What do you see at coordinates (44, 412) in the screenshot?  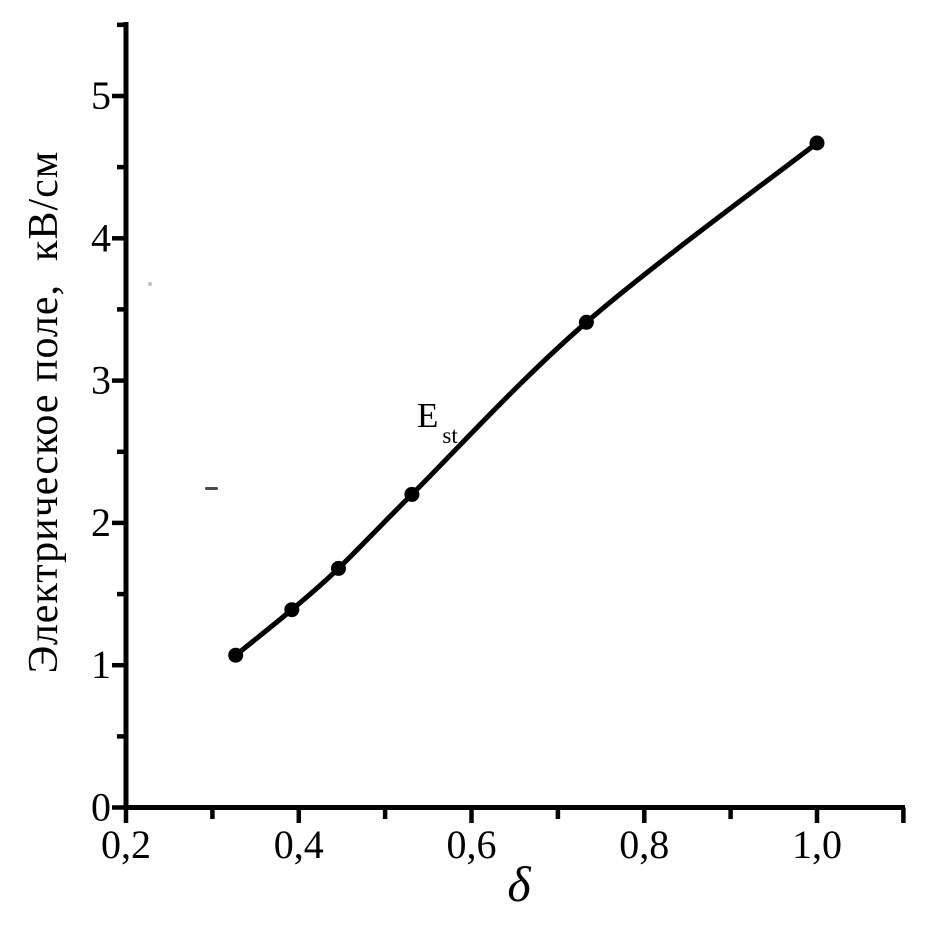 I see `y-axis-title: Электрическое поле, кВ/см` at bounding box center [44, 412].